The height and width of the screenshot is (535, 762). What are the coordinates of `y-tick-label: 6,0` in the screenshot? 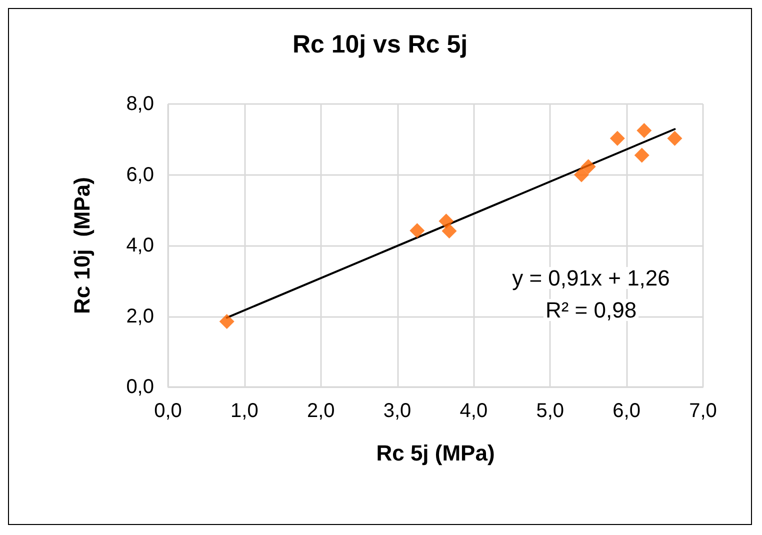 It's located at (140, 175).